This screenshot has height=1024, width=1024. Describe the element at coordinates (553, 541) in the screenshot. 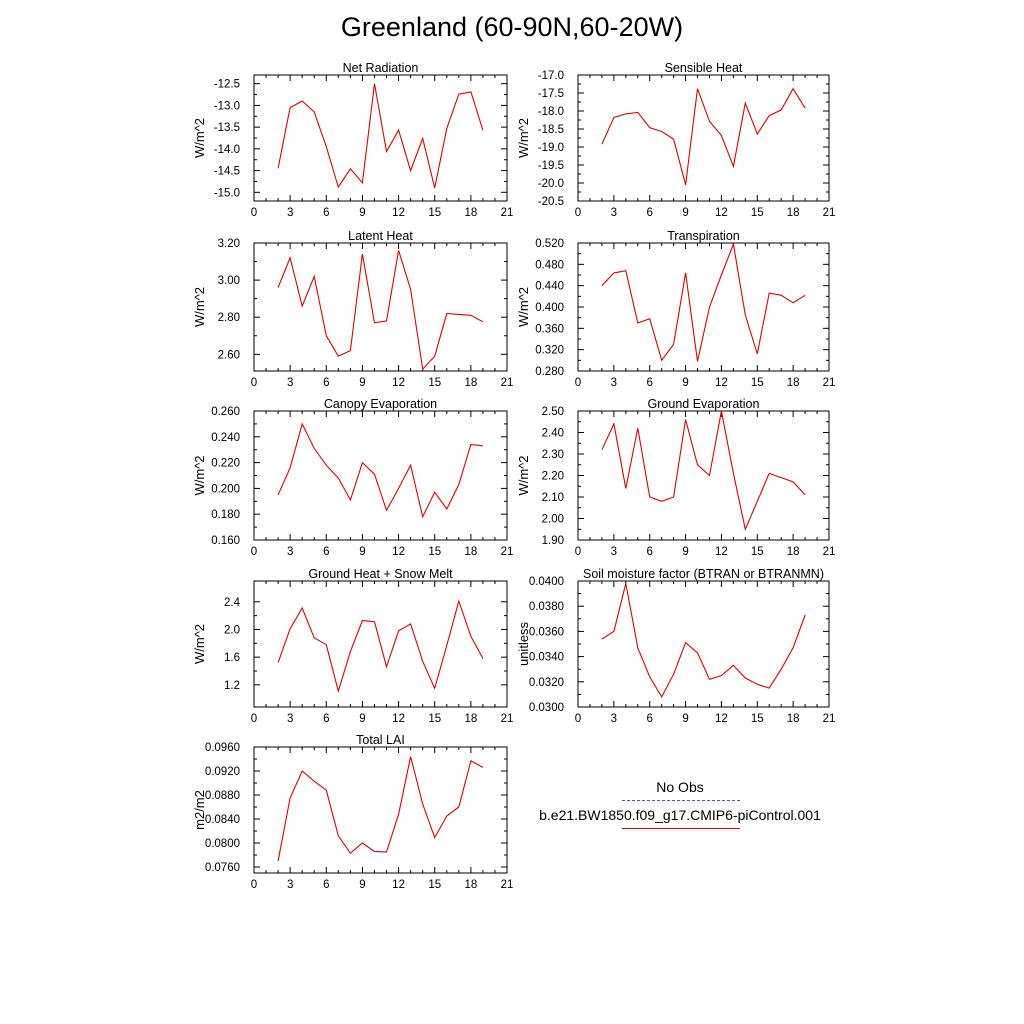

I see `y-tick-label: 1.90` at that location.